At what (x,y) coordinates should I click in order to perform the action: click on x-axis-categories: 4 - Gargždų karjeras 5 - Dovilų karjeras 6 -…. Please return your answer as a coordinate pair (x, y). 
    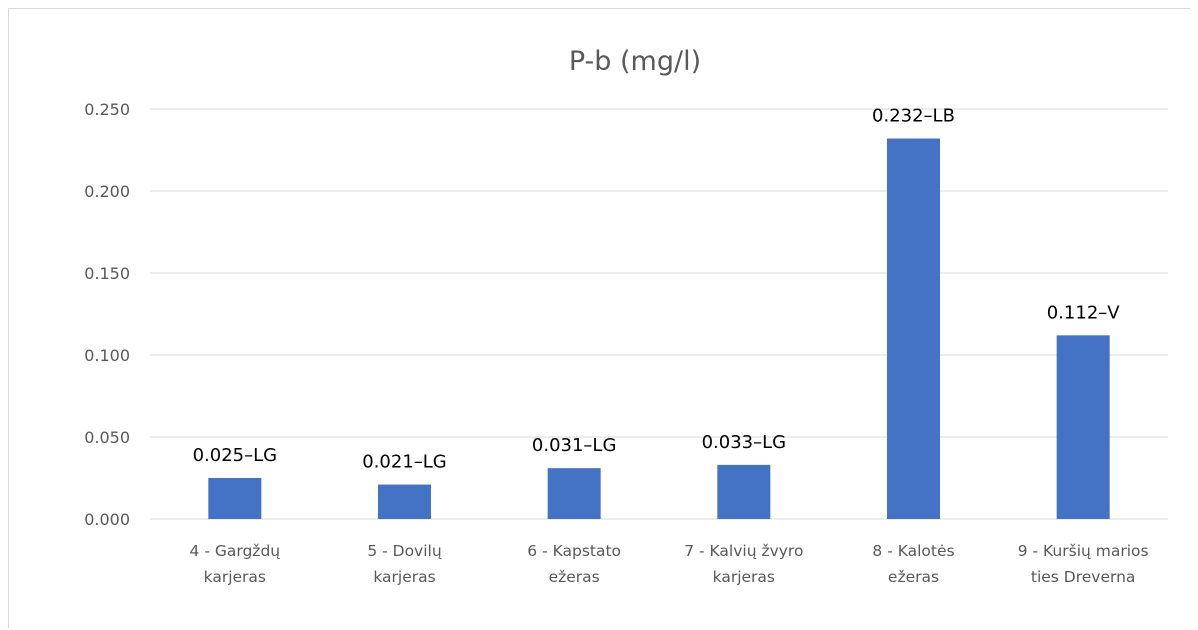
    Looking at the image, I should click on (669, 564).